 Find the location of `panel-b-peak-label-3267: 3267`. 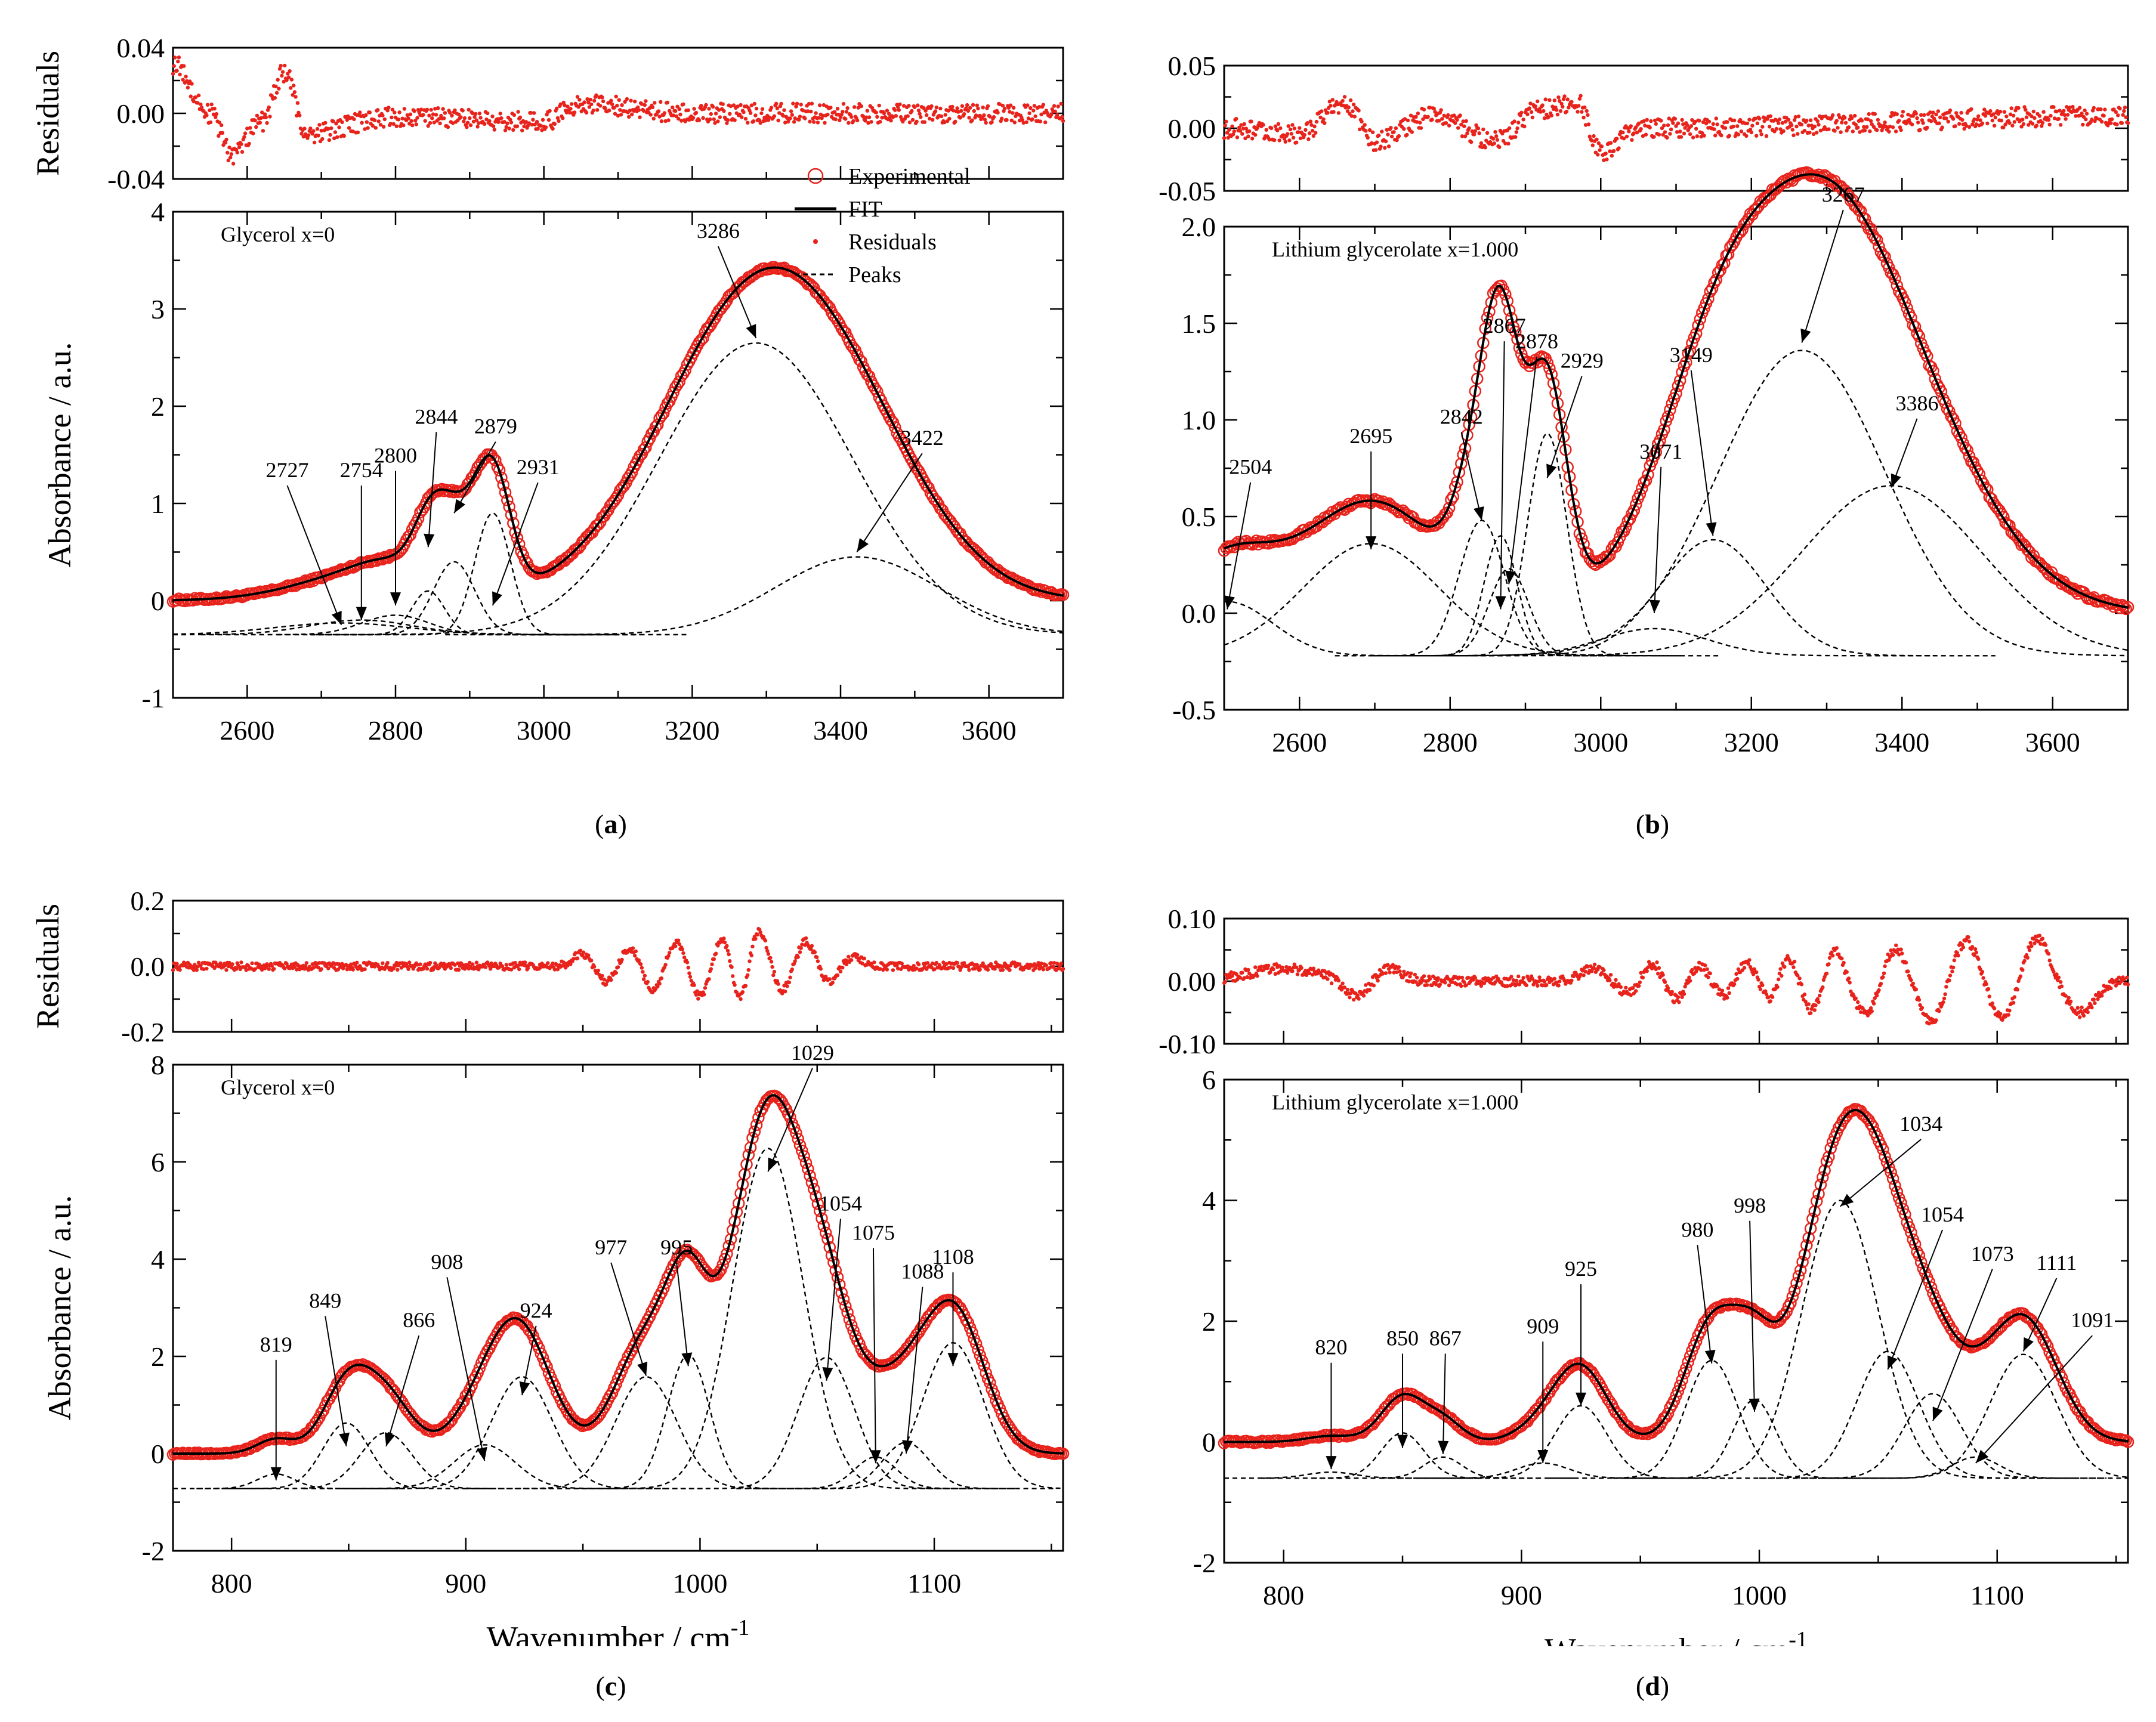

panel-b-peak-label-3267: 3267 is located at coordinates (1843, 194).